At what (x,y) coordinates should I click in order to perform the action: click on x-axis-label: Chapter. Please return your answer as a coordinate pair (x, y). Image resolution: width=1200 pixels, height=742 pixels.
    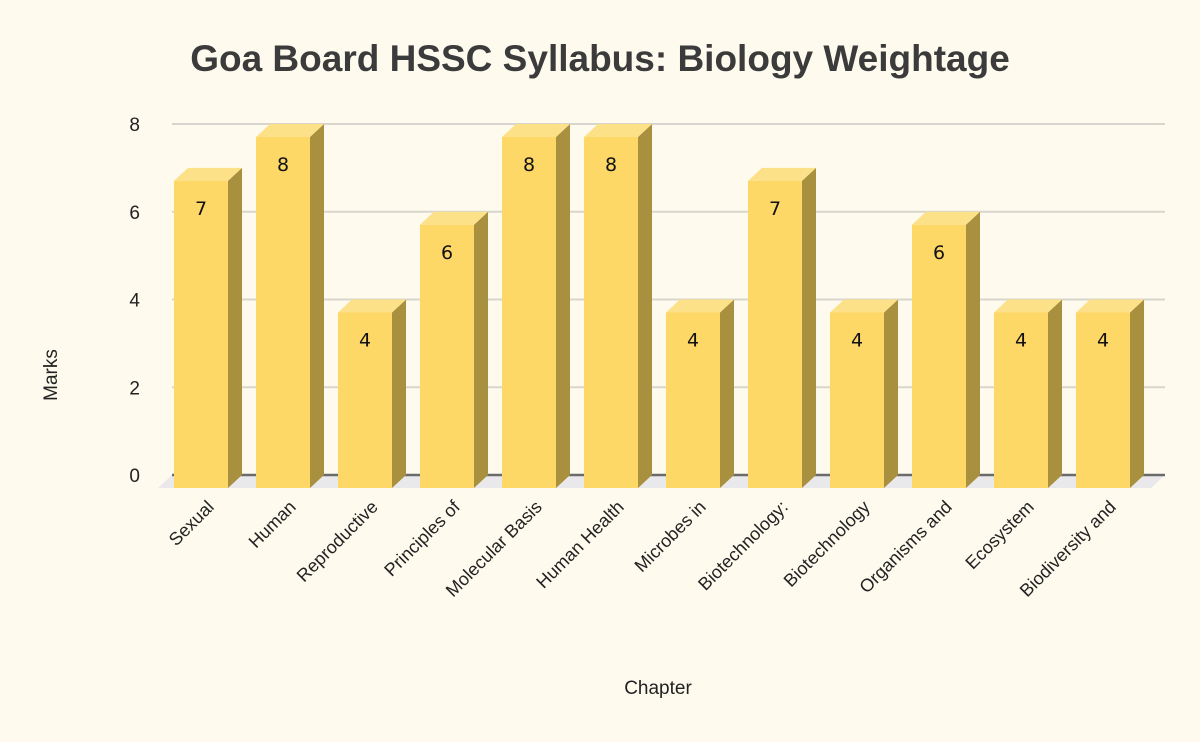
    Looking at the image, I should click on (658, 688).